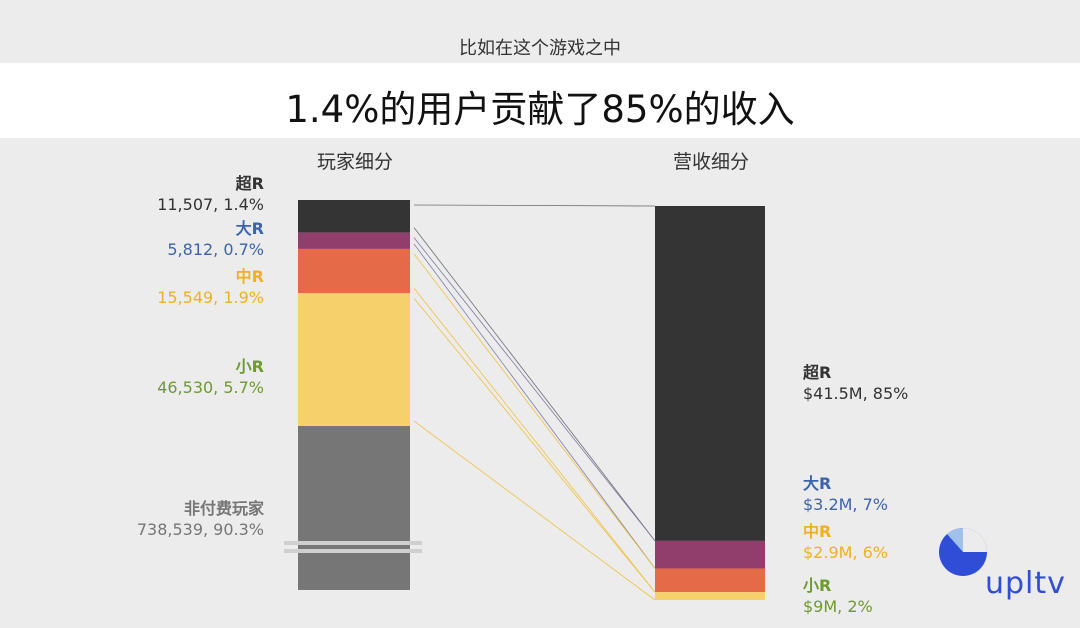 The height and width of the screenshot is (628, 1080). I want to click on left-label-1: 大R 5,812, 0.7%, so click(139, 239).